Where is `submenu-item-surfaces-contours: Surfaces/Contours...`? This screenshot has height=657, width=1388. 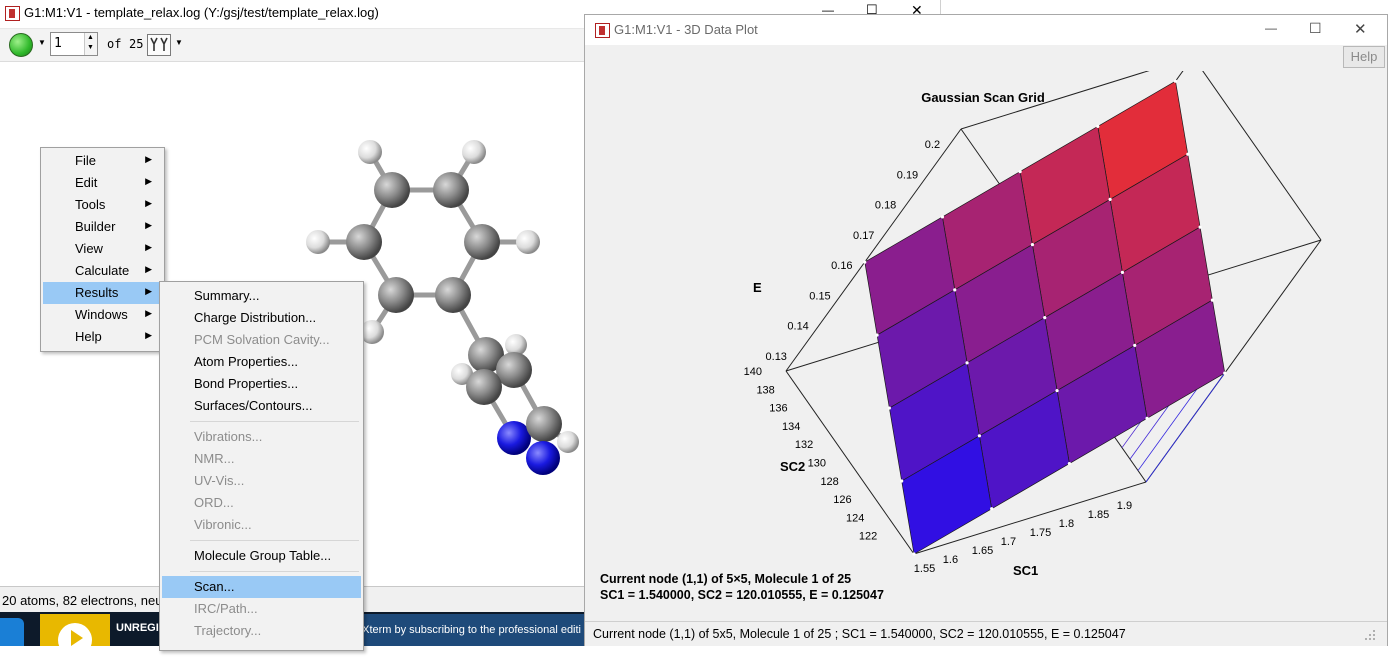 submenu-item-surfaces-contours: Surfaces/Contours... is located at coordinates (253, 405).